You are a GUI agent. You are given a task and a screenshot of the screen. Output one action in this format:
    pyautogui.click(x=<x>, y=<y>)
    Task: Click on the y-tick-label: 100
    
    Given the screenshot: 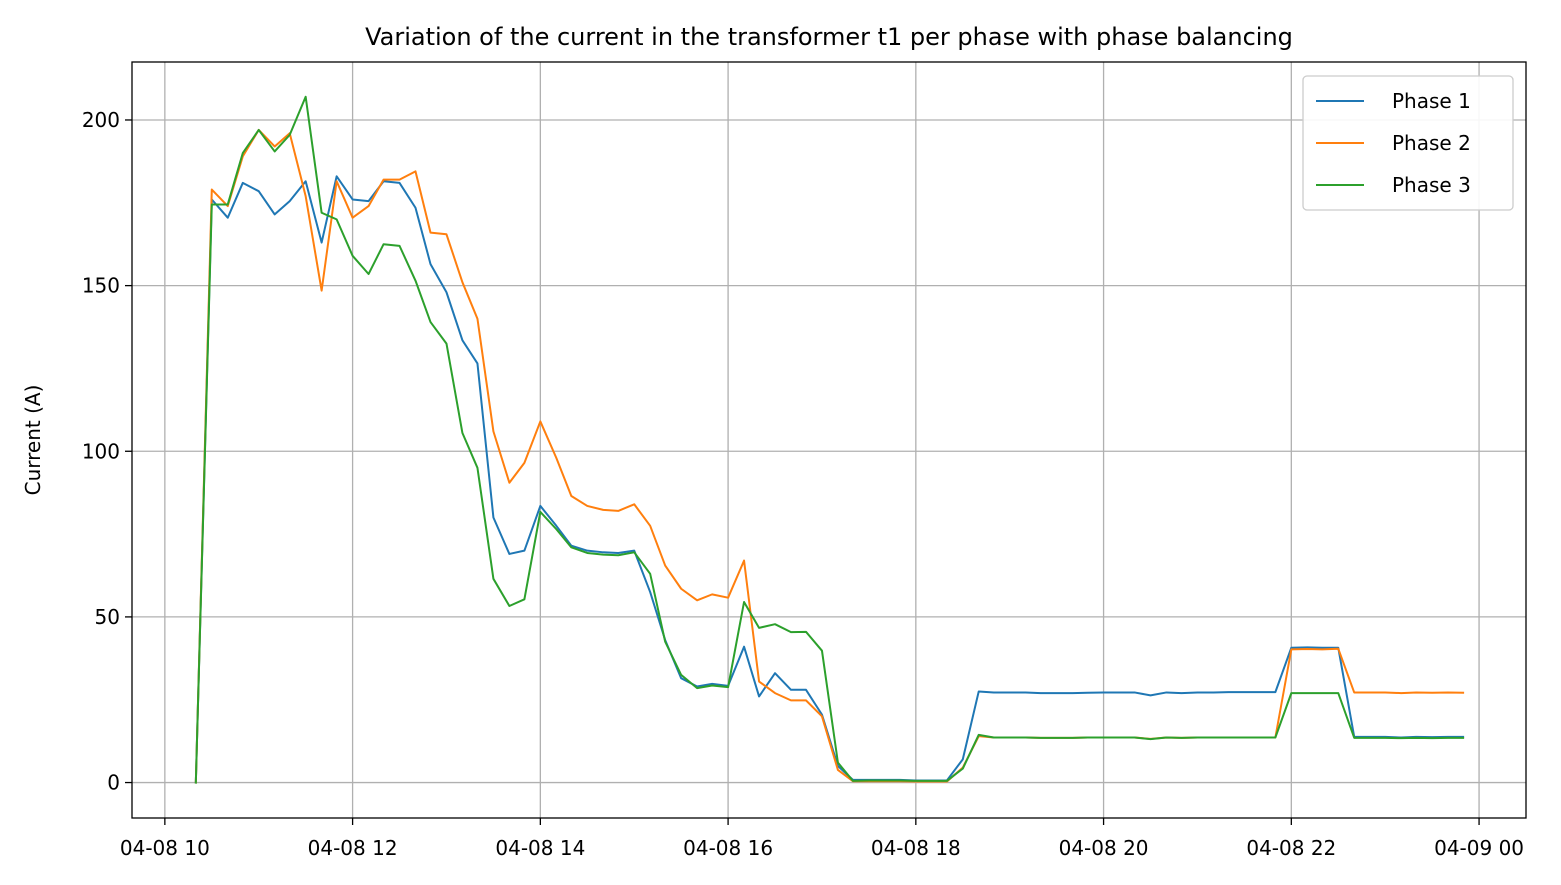 What is the action you would take?
    pyautogui.click(x=101, y=451)
    